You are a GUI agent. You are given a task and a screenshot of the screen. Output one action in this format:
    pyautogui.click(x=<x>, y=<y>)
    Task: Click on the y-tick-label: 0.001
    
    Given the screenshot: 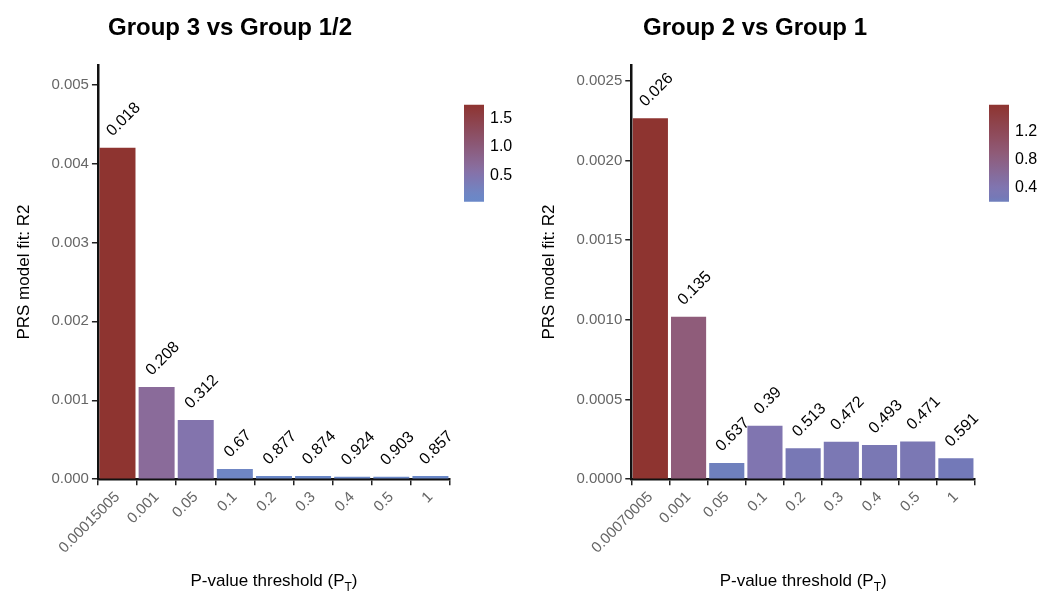 What is the action you would take?
    pyautogui.click(x=70, y=399)
    